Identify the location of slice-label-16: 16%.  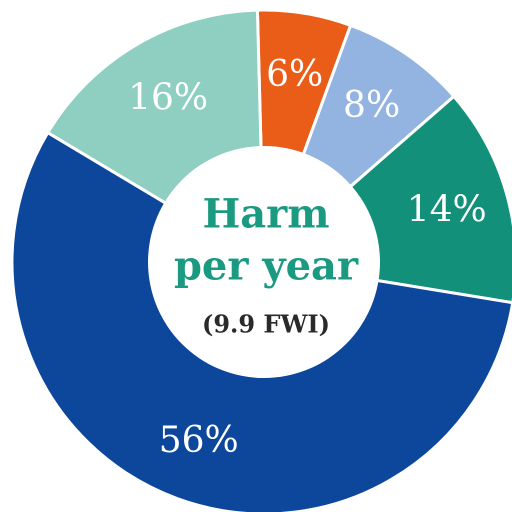
(168, 97).